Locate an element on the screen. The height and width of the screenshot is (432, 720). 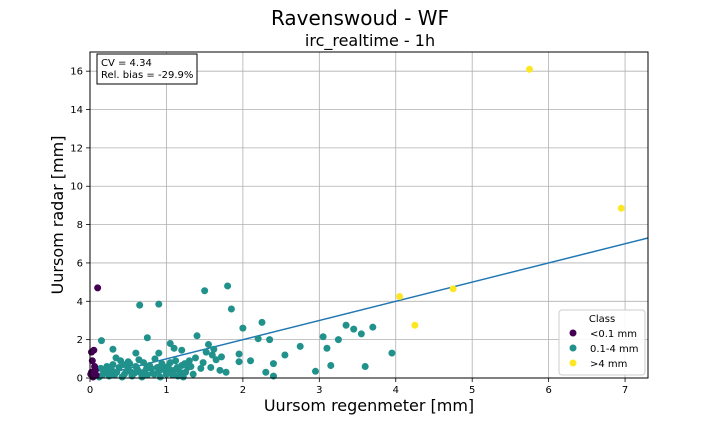
x-tick-label: 5 is located at coordinates (472, 390).